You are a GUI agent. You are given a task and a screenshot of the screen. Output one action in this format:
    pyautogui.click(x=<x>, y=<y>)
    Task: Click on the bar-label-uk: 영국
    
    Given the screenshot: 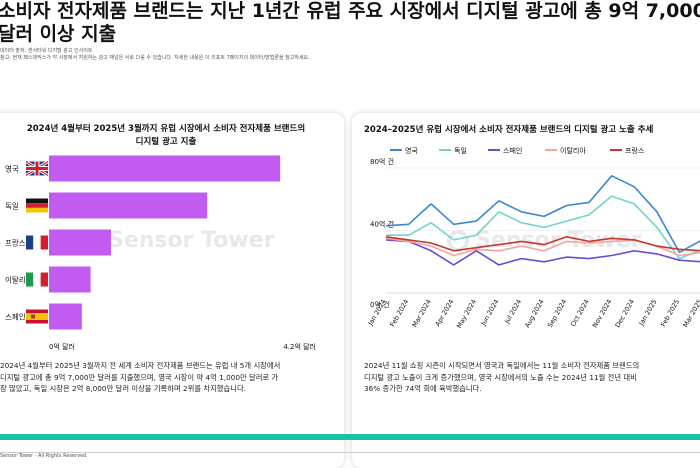 What is the action you would take?
    pyautogui.click(x=12, y=169)
    